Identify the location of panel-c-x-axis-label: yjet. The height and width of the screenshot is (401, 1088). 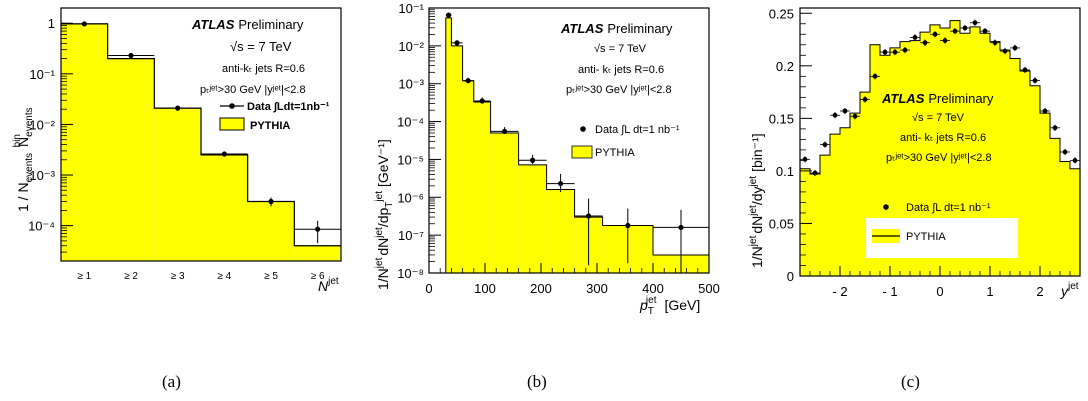
(1069, 290).